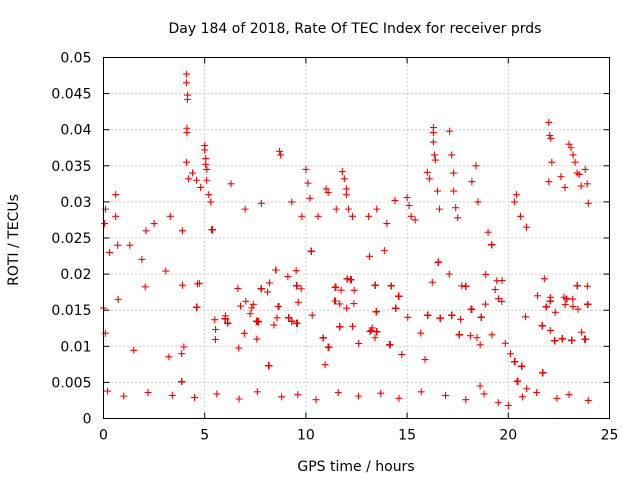 The image size is (640, 480). Describe the element at coordinates (71, 239) in the screenshot. I see `y-tick-label: 0.025` at that location.